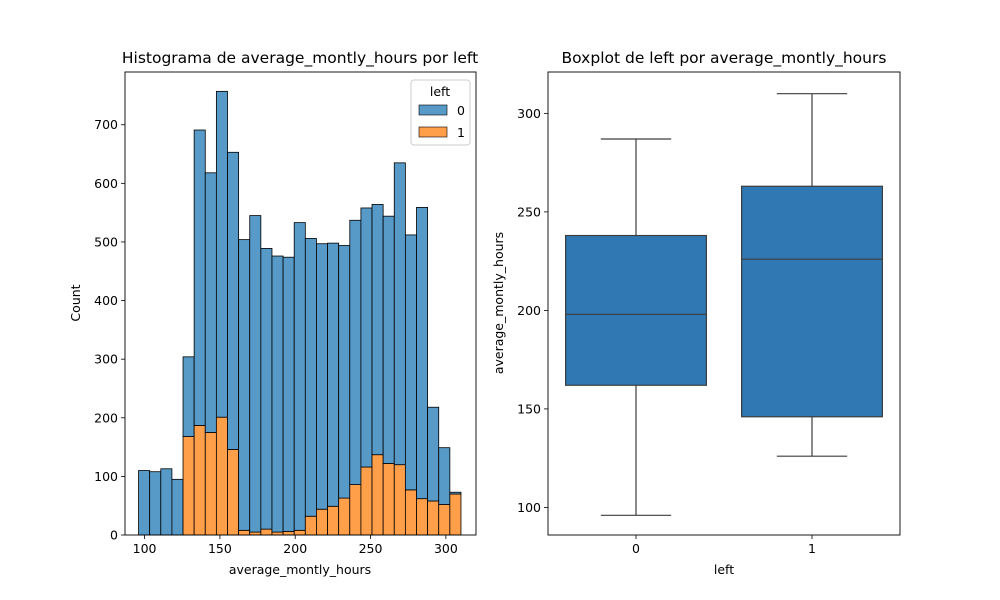 Image resolution: width=1000 pixels, height=600 pixels. What do you see at coordinates (529, 507) in the screenshot?
I see `boxplot-y-tick-label: 100` at bounding box center [529, 507].